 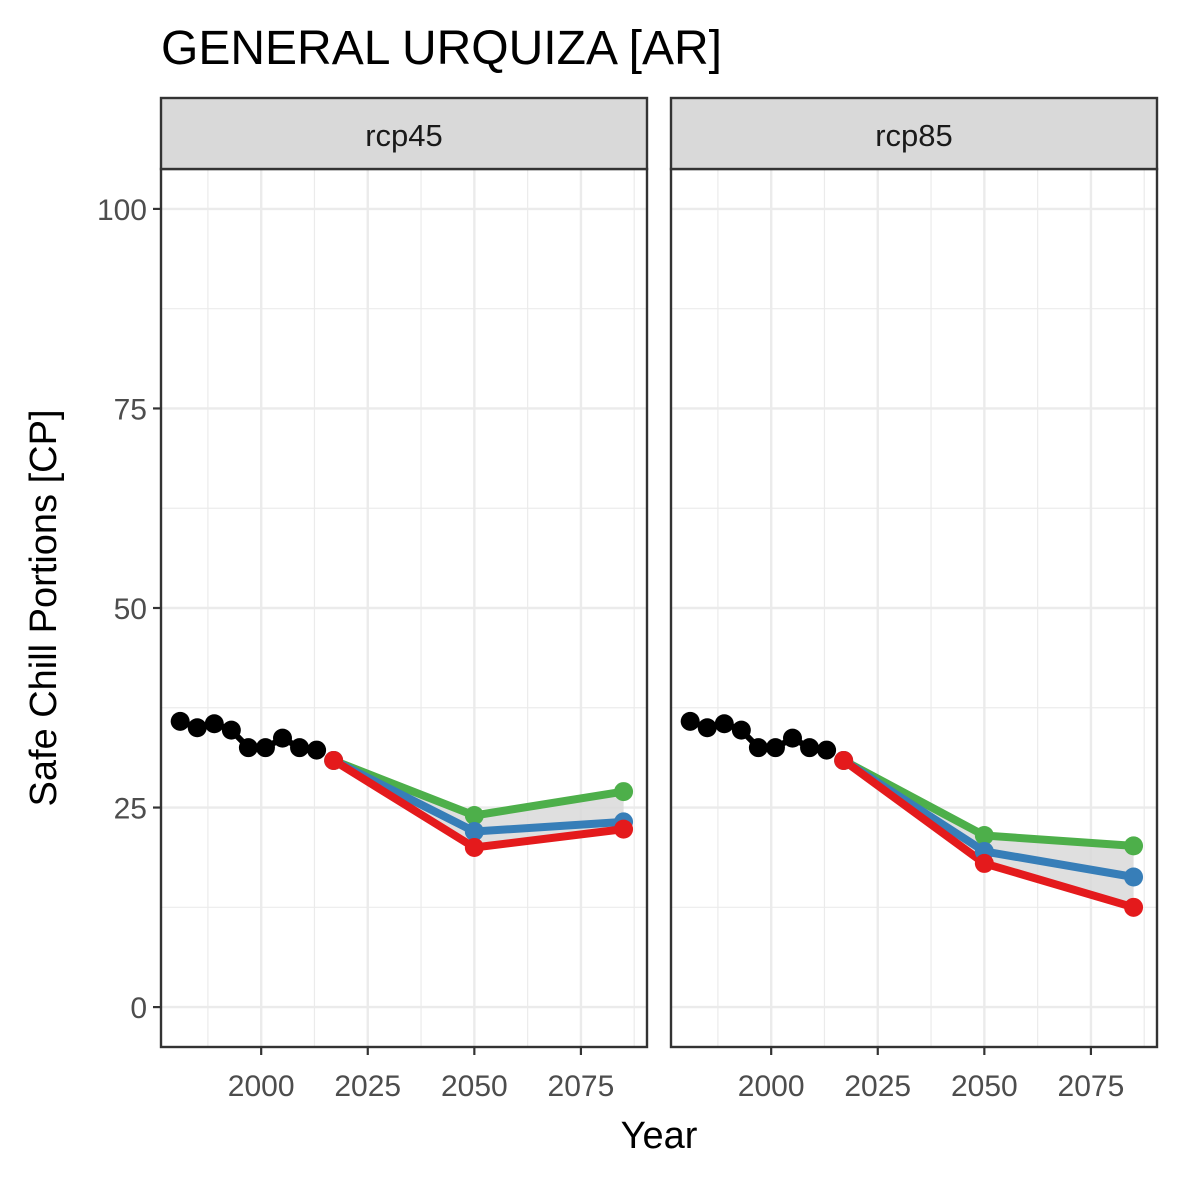 I want to click on y-tick-label: 100, so click(x=122, y=210).